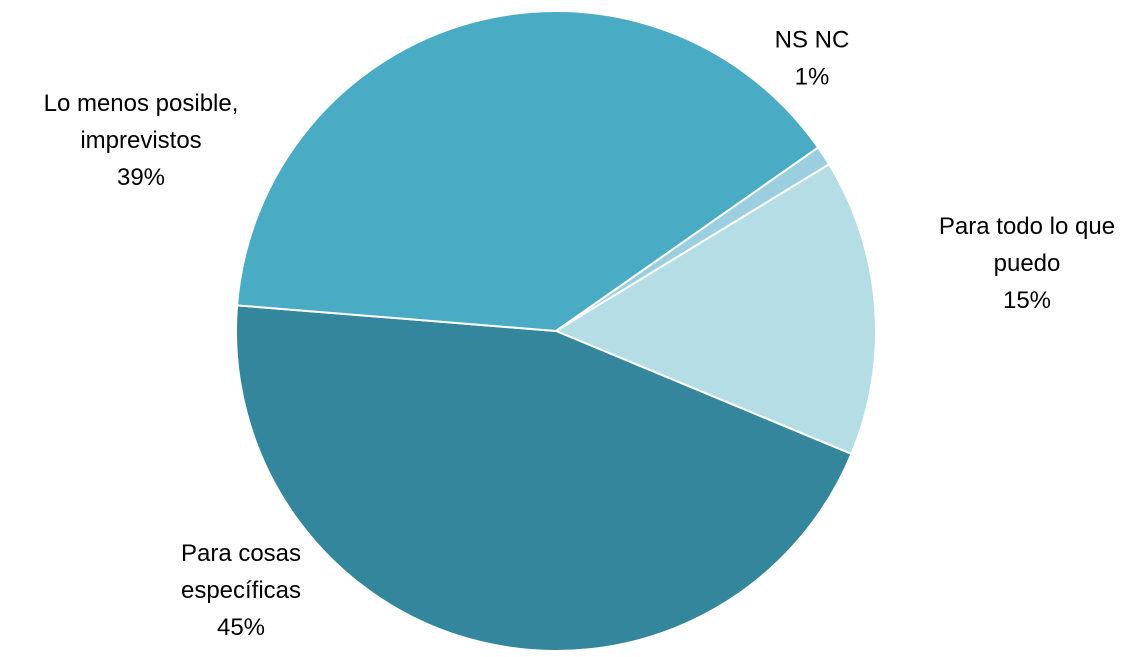  I want to click on data-label-1: Para todo lo que puedo 15%, so click(1027, 263).